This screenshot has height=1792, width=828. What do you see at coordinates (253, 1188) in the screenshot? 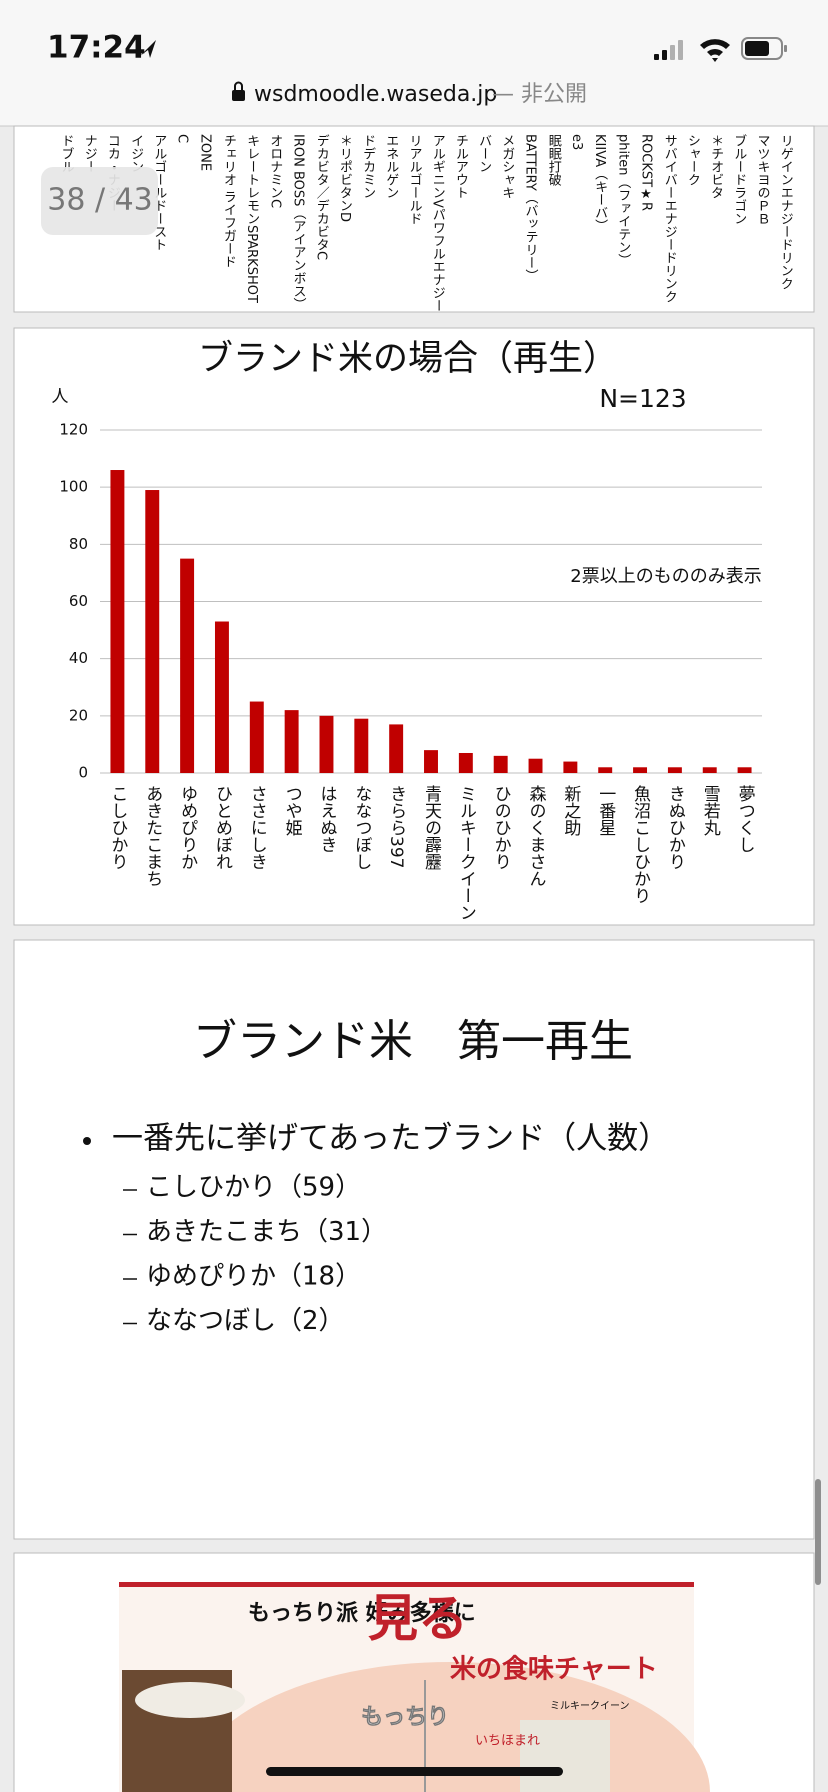
I see `sub-item: こしひかり（59）` at bounding box center [253, 1188].